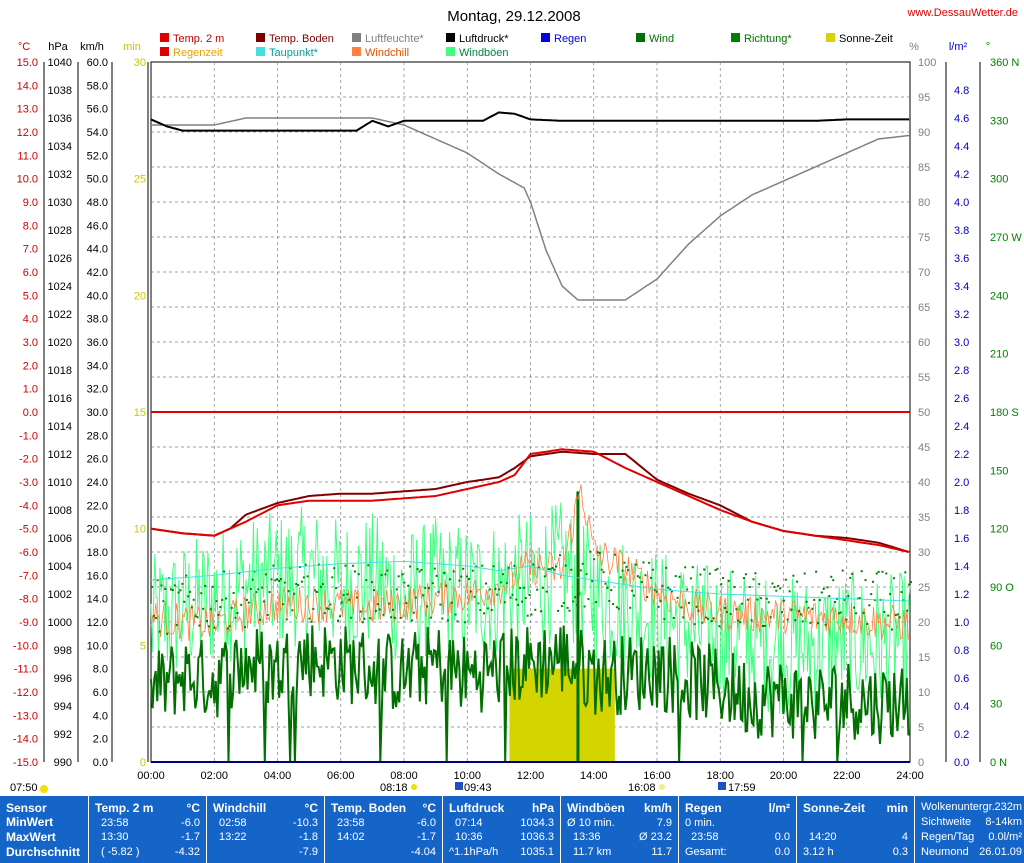 The height and width of the screenshot is (863, 1024). What do you see at coordinates (60, 203) in the screenshot?
I see `pressure-tick-label: 1030` at bounding box center [60, 203].